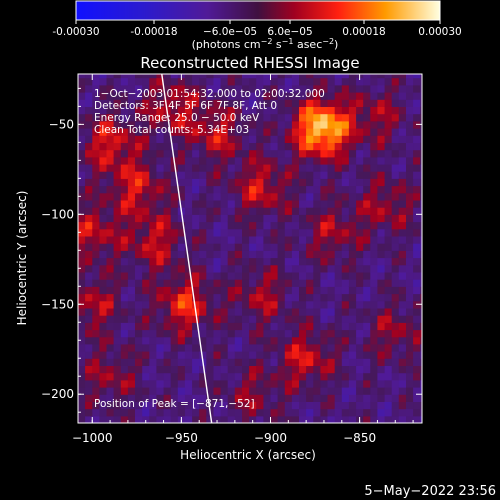 The image size is (500, 500). What do you see at coordinates (265, 44) in the screenshot?
I see `colorbar-units: (photons cm−2 s−1 asec−2)` at bounding box center [265, 44].